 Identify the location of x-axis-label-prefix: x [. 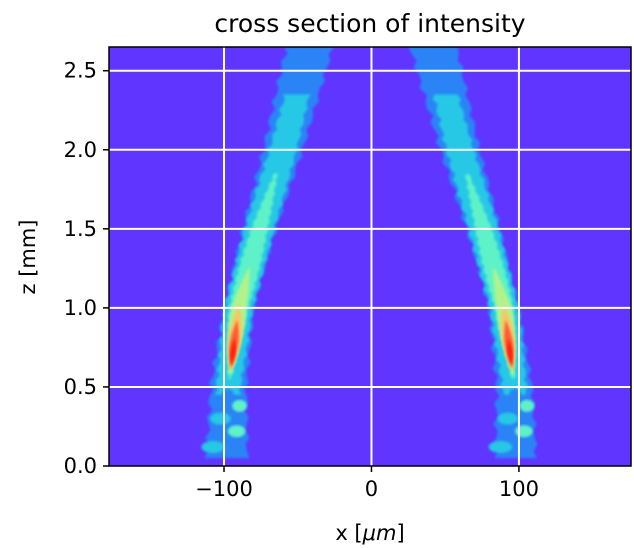
(348, 533).